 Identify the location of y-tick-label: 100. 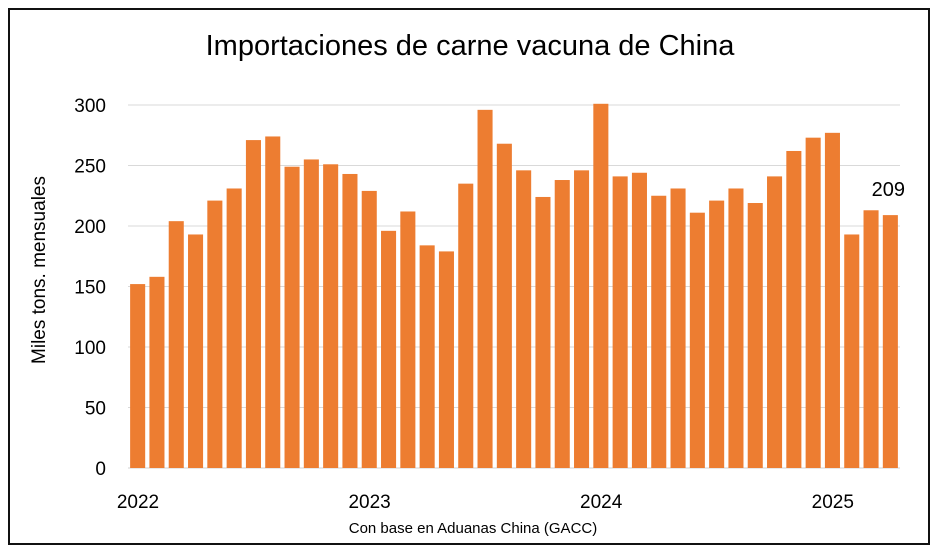
(90, 348).